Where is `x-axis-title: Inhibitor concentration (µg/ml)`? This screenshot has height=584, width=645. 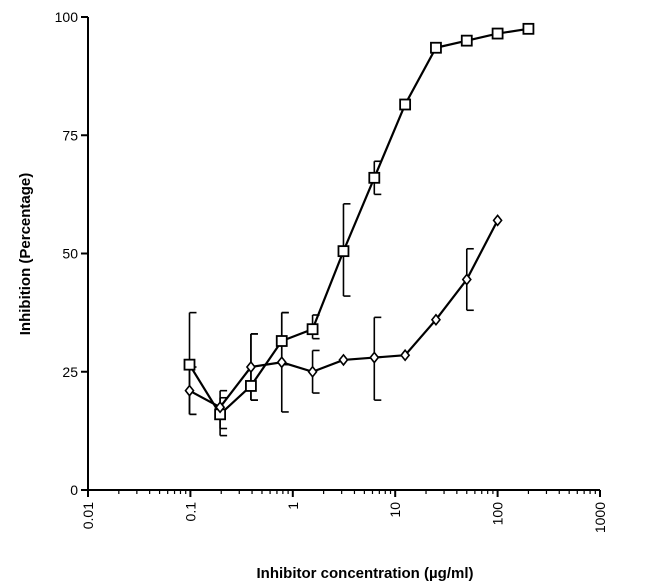 x-axis-title: Inhibitor concentration (µg/ml) is located at coordinates (365, 573).